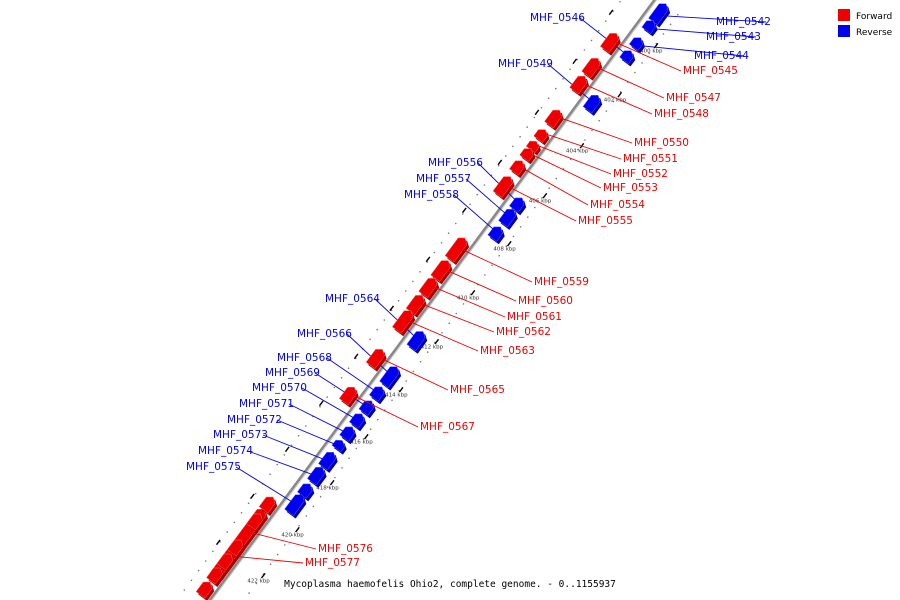  What do you see at coordinates (640, 174) in the screenshot?
I see `gene-label: MHF_0552` at bounding box center [640, 174].